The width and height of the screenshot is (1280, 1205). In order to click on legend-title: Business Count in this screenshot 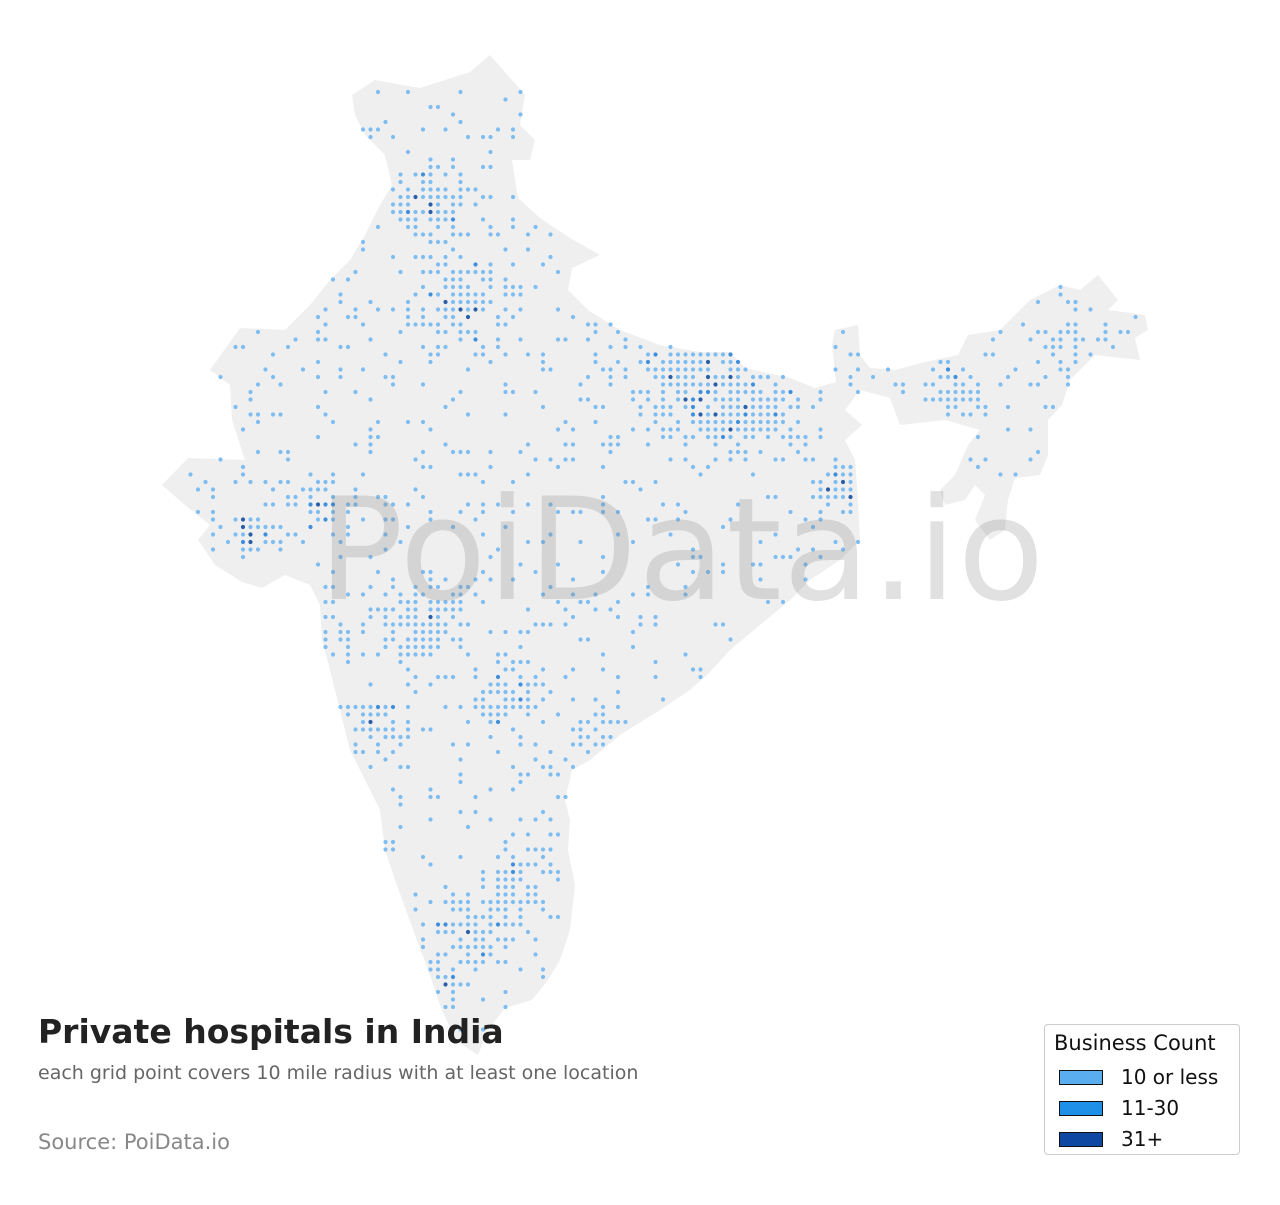, I will do `click(1135, 1043)`.